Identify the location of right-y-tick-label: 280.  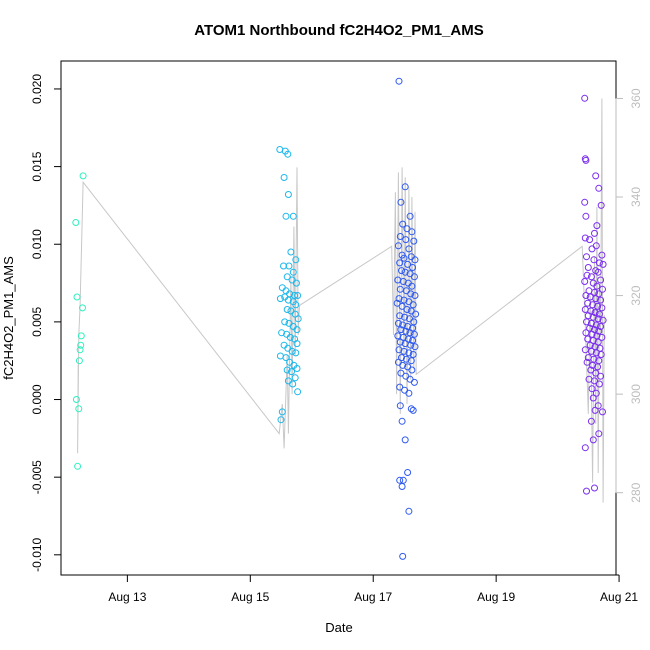
(636, 492).